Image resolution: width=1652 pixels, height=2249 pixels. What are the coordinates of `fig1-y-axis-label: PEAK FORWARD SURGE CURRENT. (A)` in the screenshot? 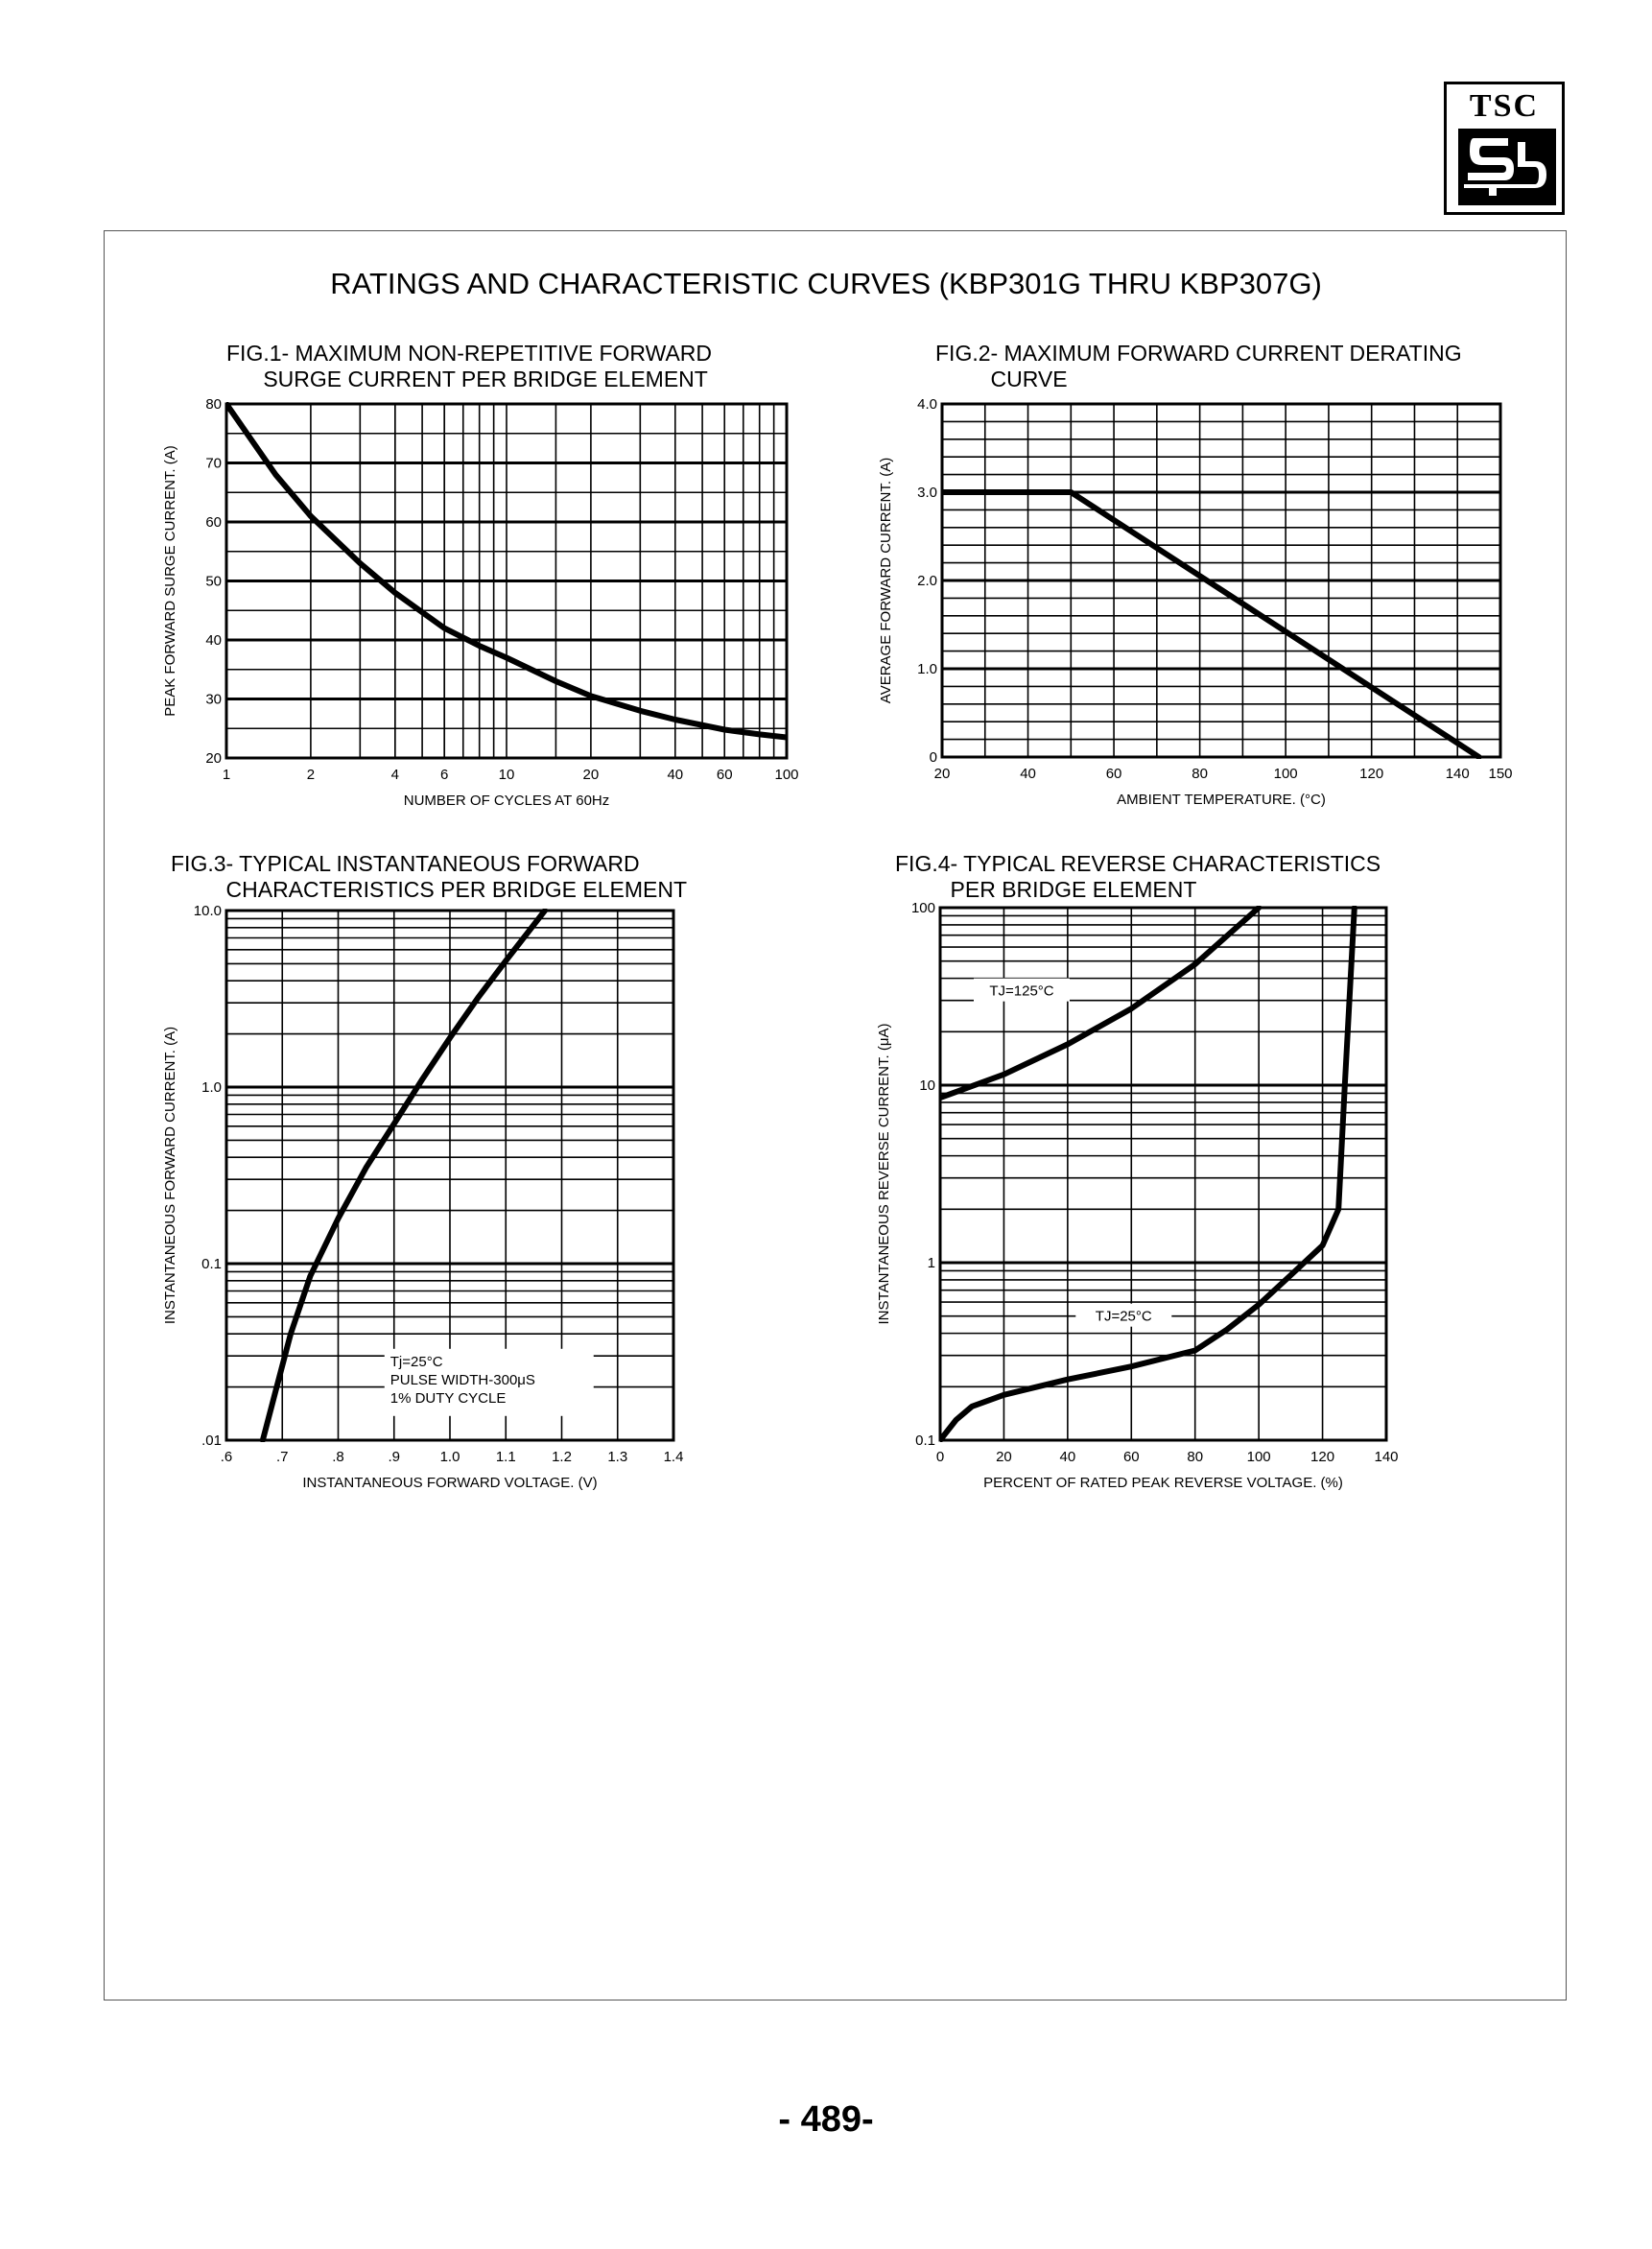 It's located at (170, 581).